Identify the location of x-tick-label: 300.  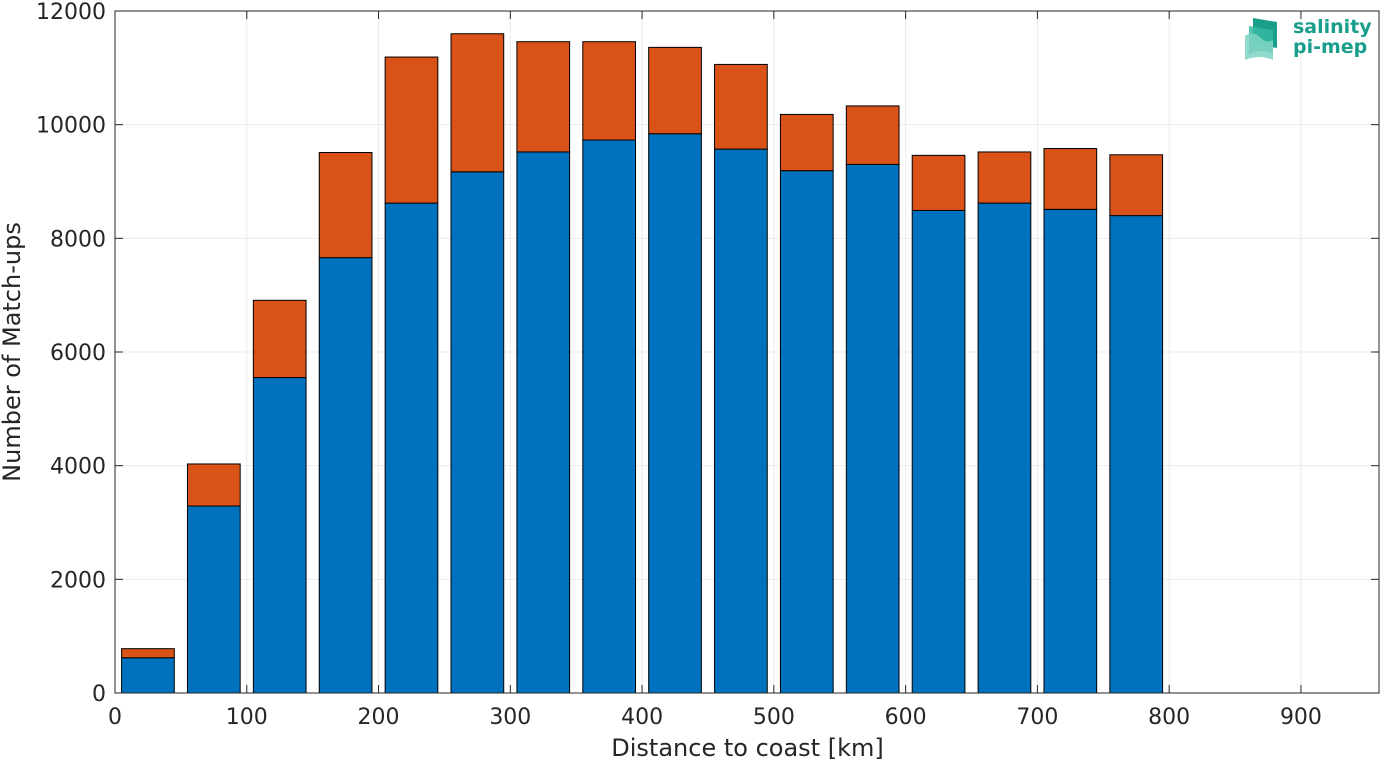
(510, 717).